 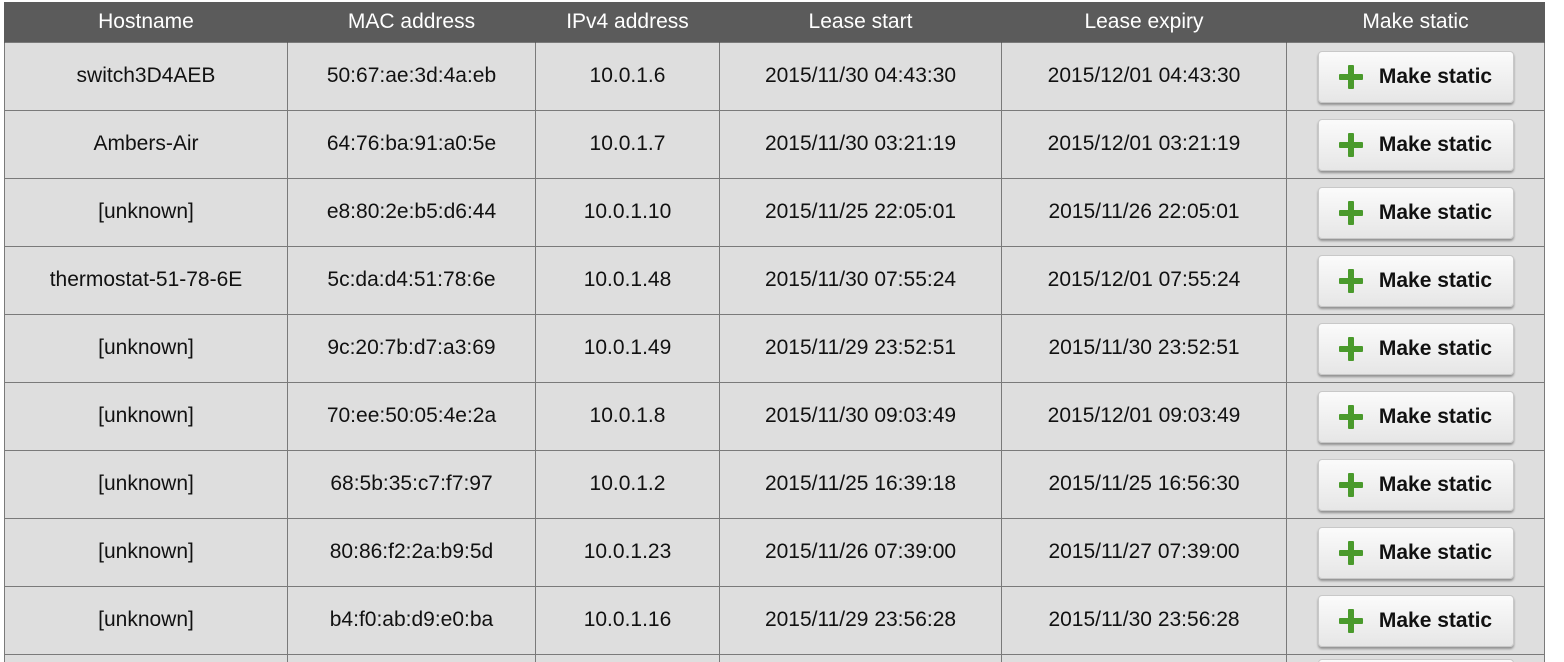 What do you see at coordinates (627, 552) in the screenshot?
I see `cell-ipv4-address: 10.0.1.23` at bounding box center [627, 552].